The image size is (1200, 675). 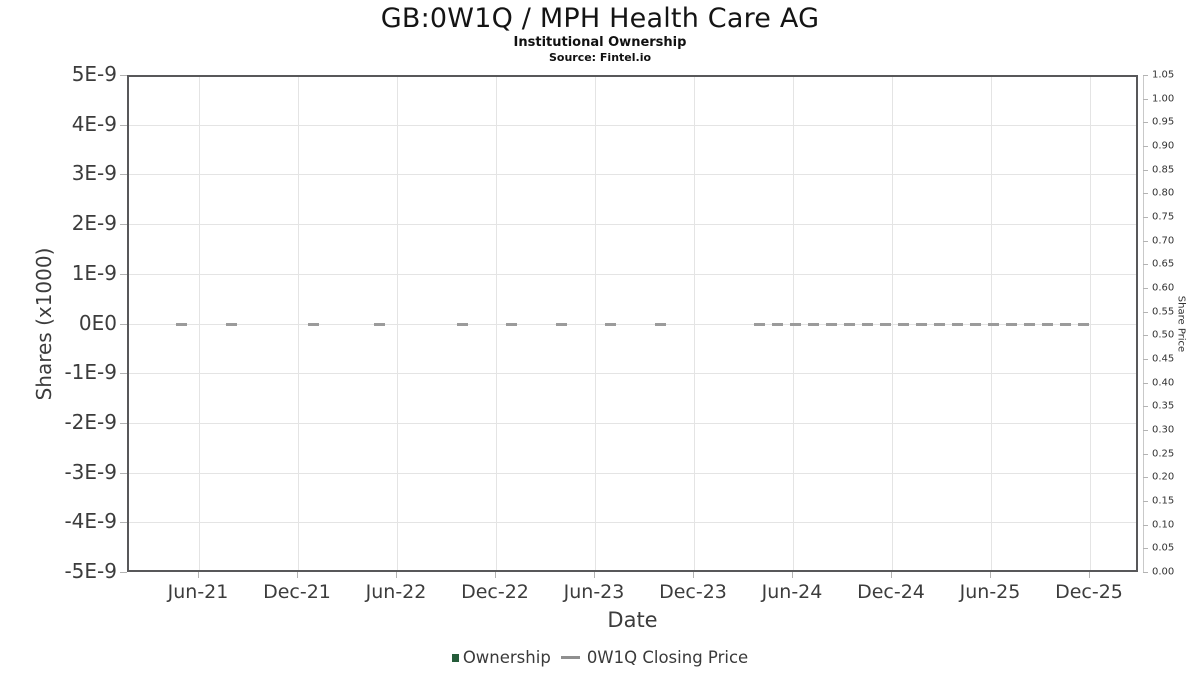 I want to click on right-tick-label: 0.40, so click(x=1163, y=383).